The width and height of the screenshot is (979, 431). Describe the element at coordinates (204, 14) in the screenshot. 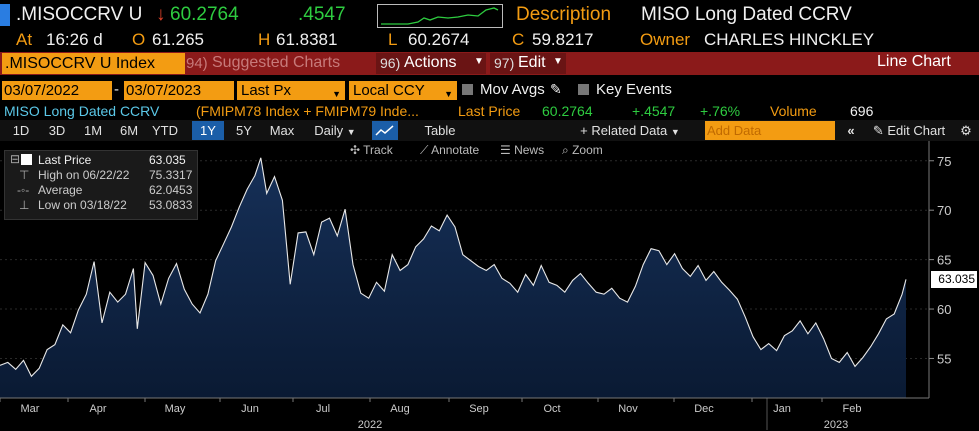

I see `last-price: 60.2764` at that location.